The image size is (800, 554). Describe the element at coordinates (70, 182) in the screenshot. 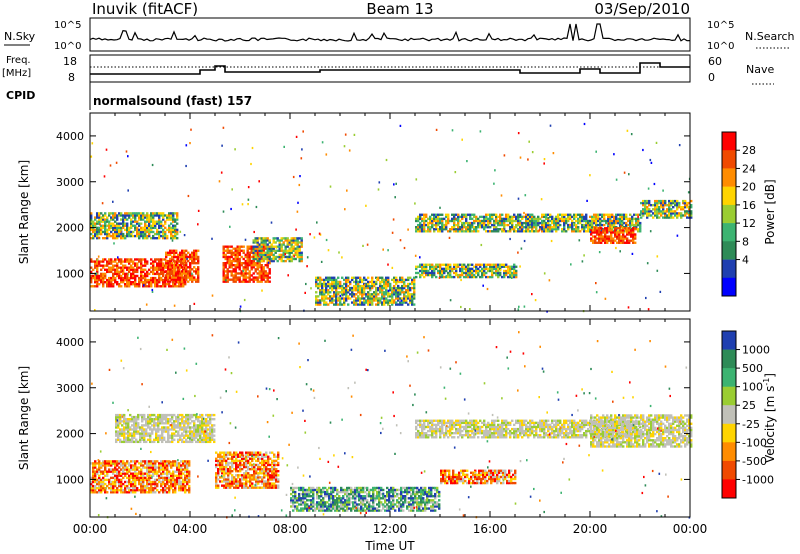

I see `y-tick-label: 3000` at that location.